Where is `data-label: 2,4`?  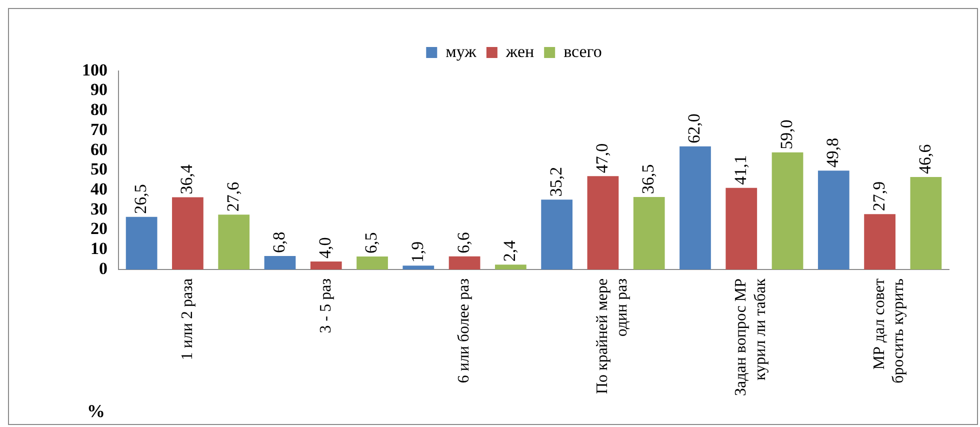 data-label: 2,4 is located at coordinates (510, 251).